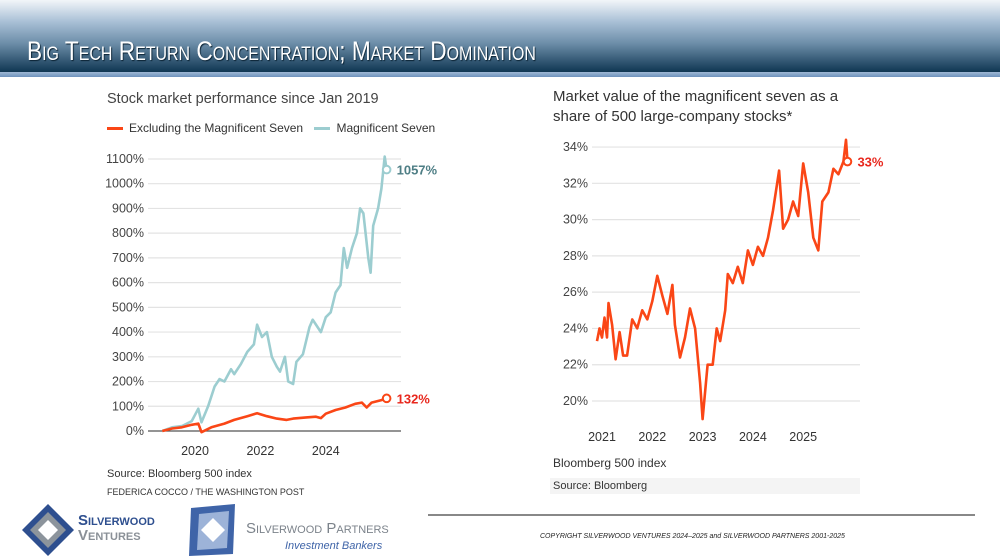 The width and height of the screenshot is (1000, 560). I want to click on end-value-label: 33%, so click(870, 162).